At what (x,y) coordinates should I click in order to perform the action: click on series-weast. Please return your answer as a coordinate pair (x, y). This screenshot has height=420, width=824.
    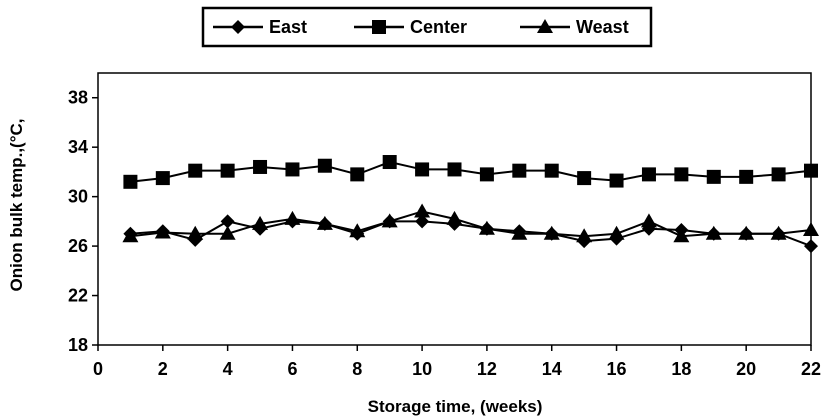
    Looking at the image, I should click on (470, 223).